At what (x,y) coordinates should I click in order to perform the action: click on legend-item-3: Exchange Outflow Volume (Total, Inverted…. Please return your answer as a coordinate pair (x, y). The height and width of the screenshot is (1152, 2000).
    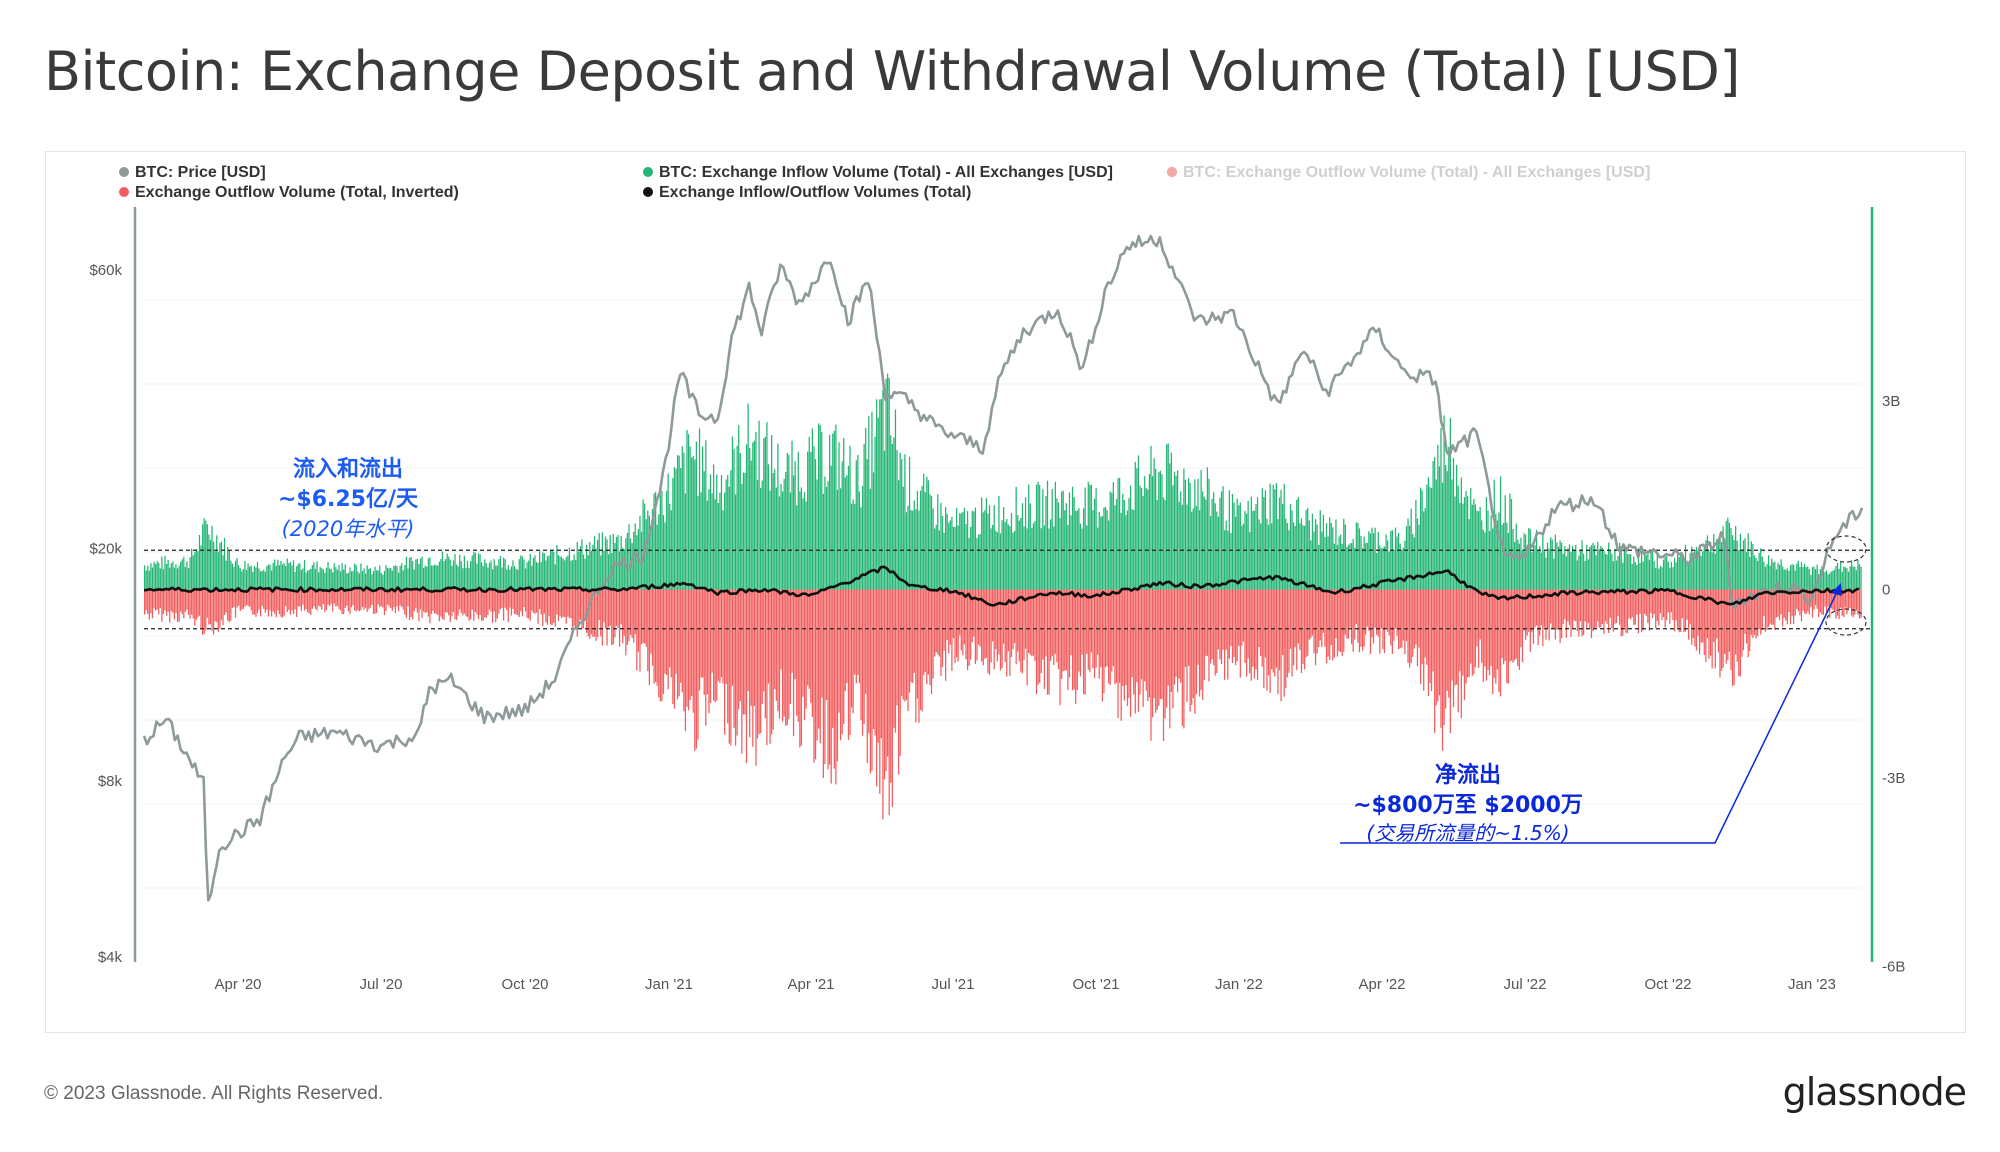
    Looking at the image, I should click on (289, 192).